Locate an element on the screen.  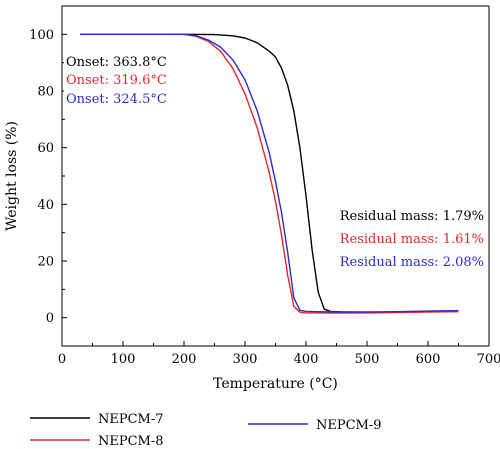
onset-annotation: Onset: 363.8°C is located at coordinates (116, 62).